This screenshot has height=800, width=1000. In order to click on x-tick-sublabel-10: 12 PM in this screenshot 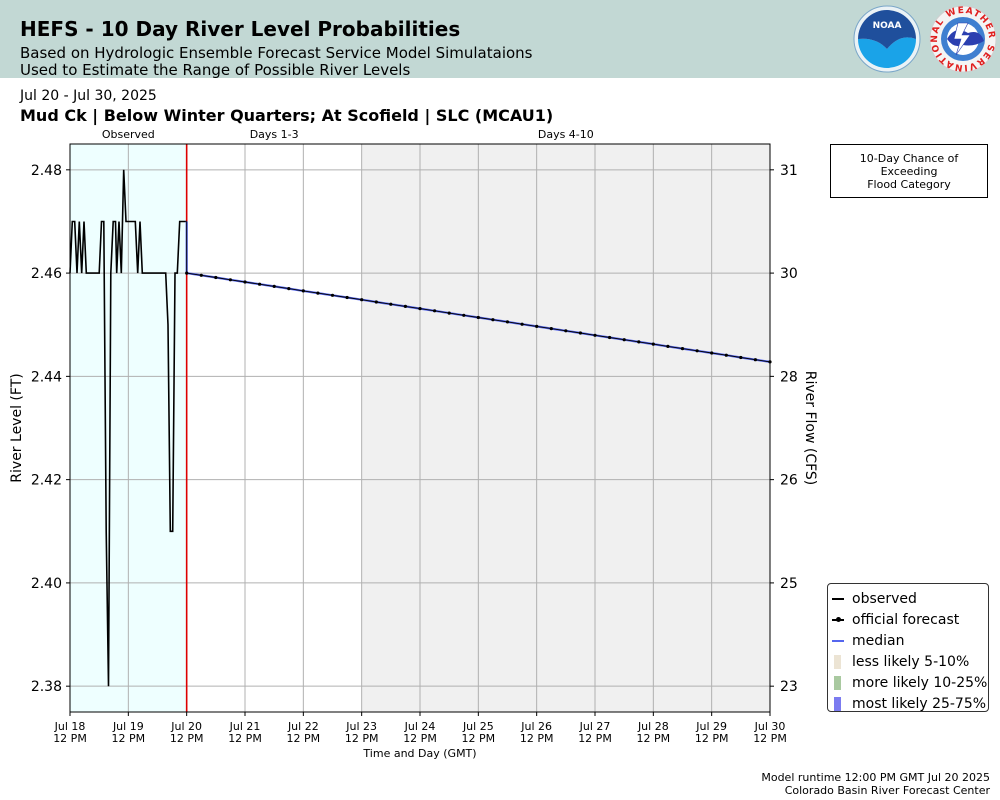, I will do `click(654, 738)`.